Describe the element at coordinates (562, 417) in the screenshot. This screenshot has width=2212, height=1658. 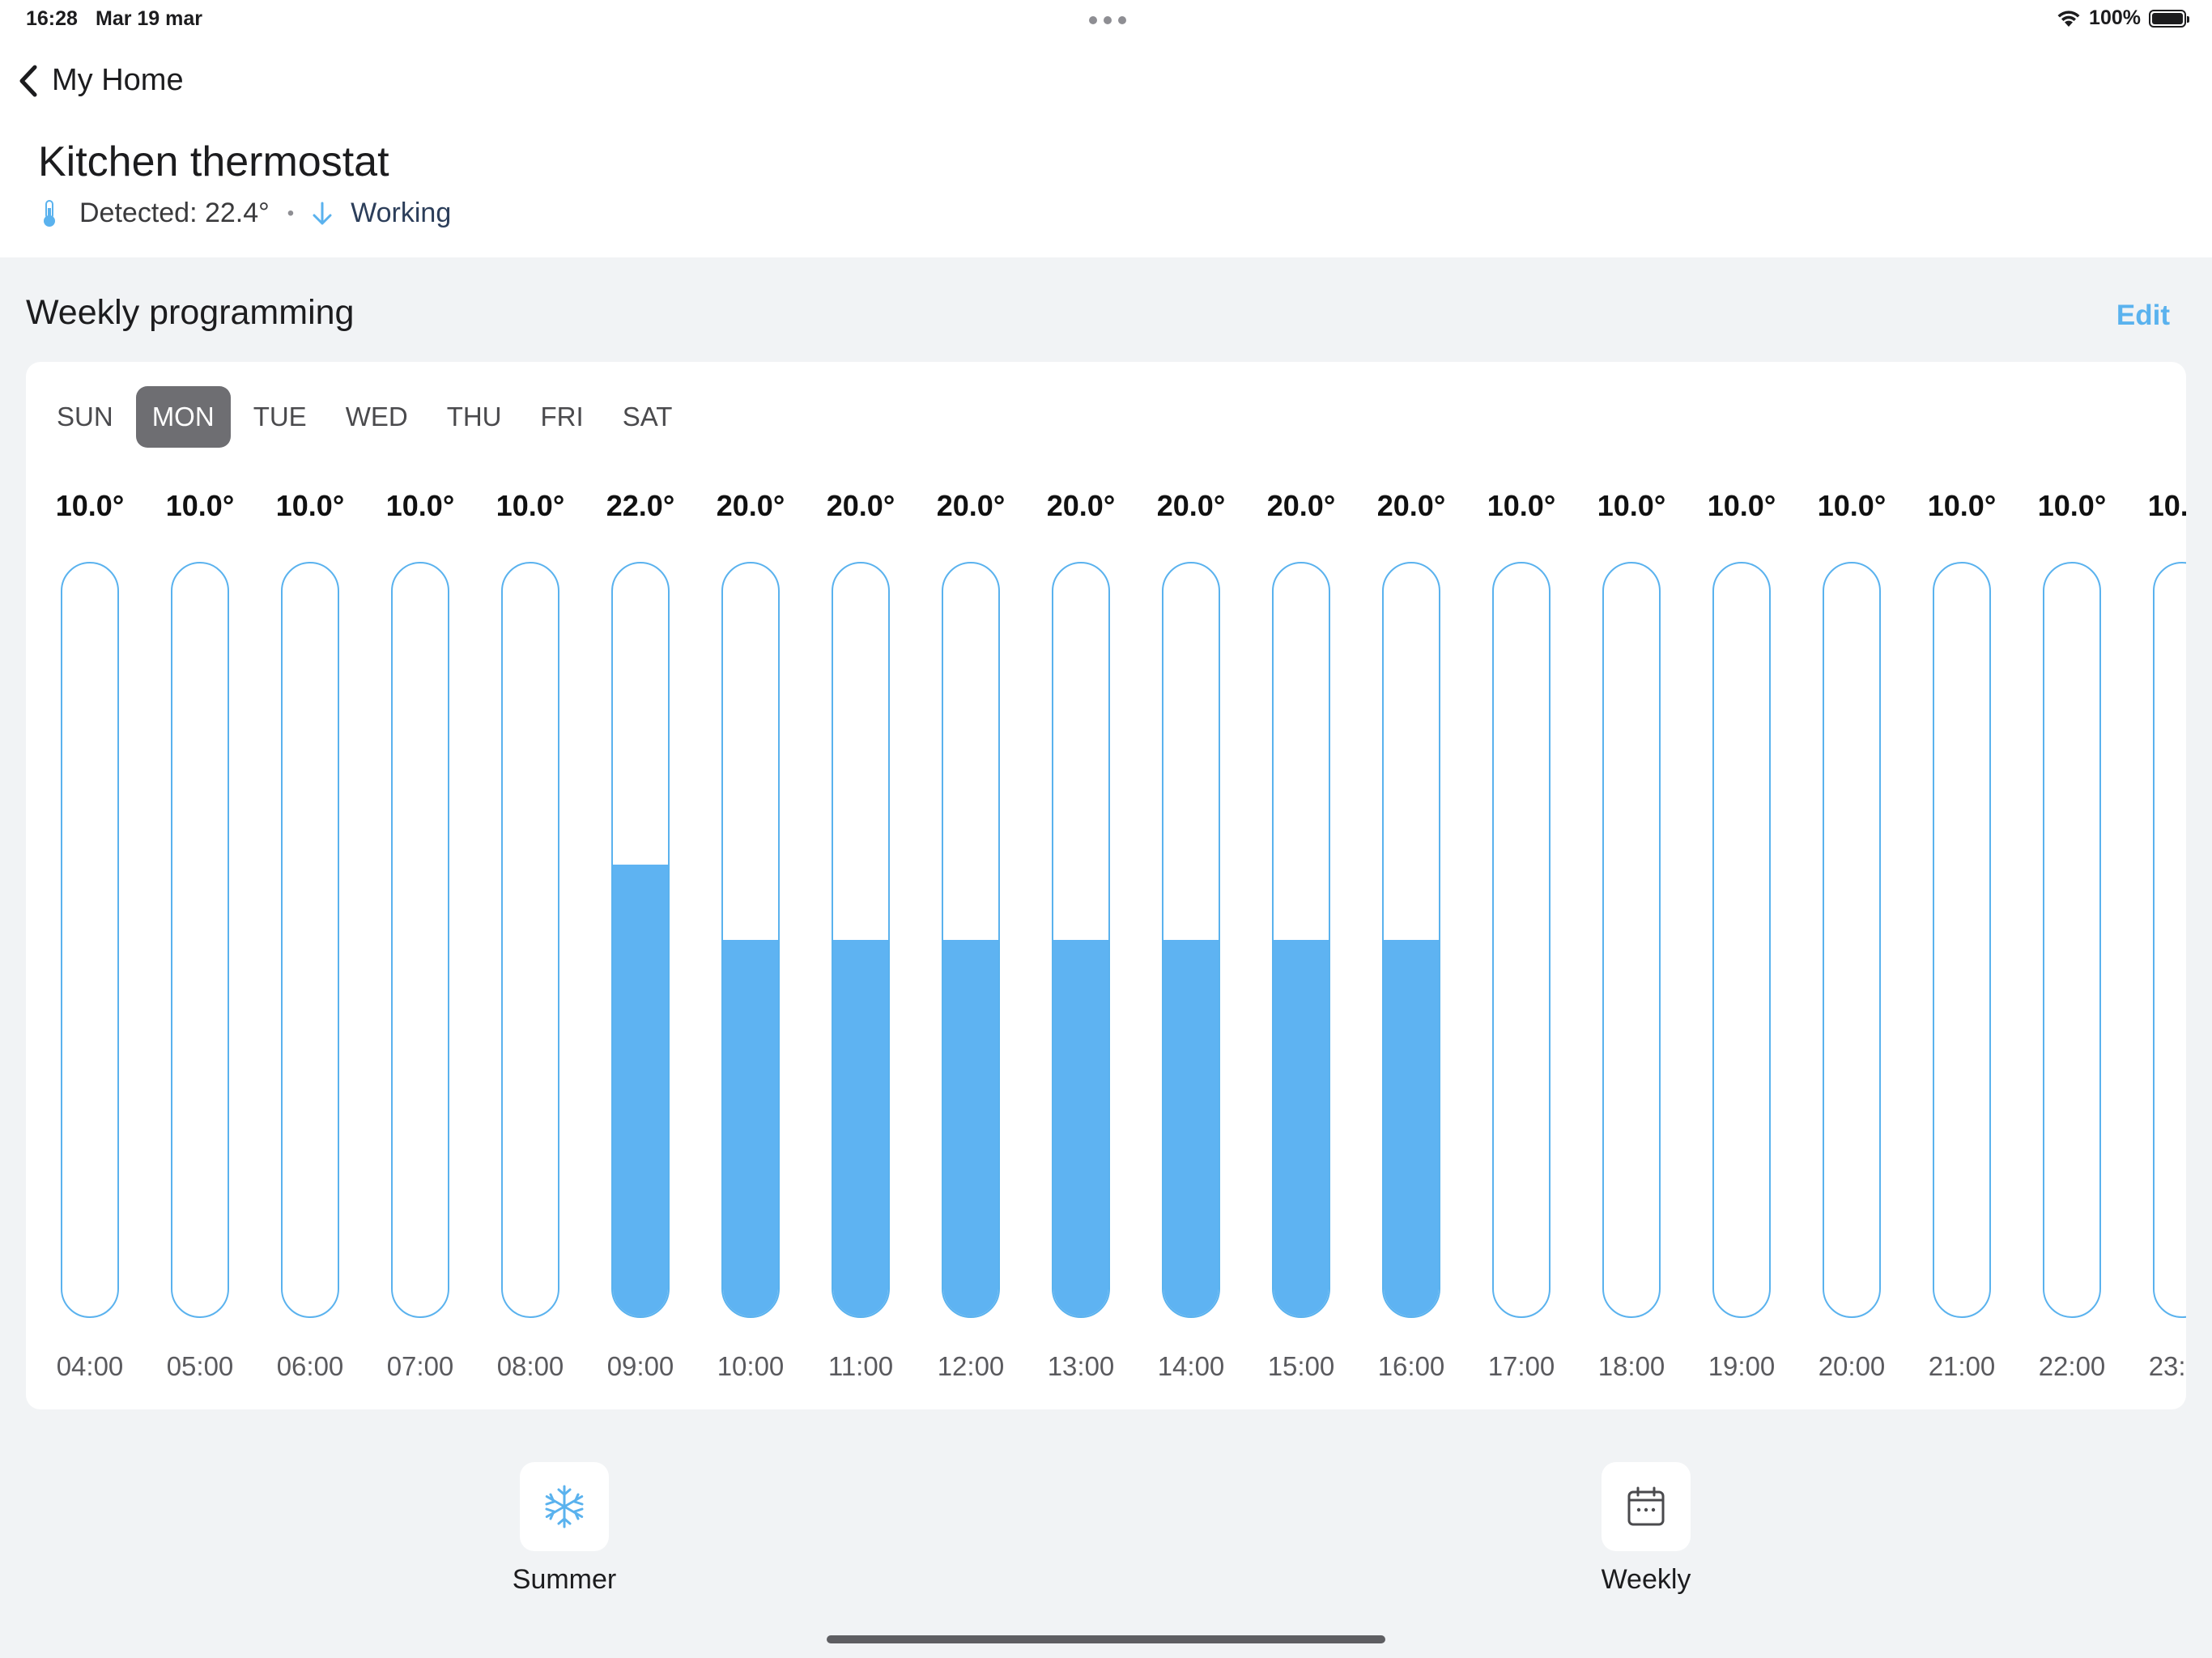
I see `day-tab-fri: FRI` at that location.